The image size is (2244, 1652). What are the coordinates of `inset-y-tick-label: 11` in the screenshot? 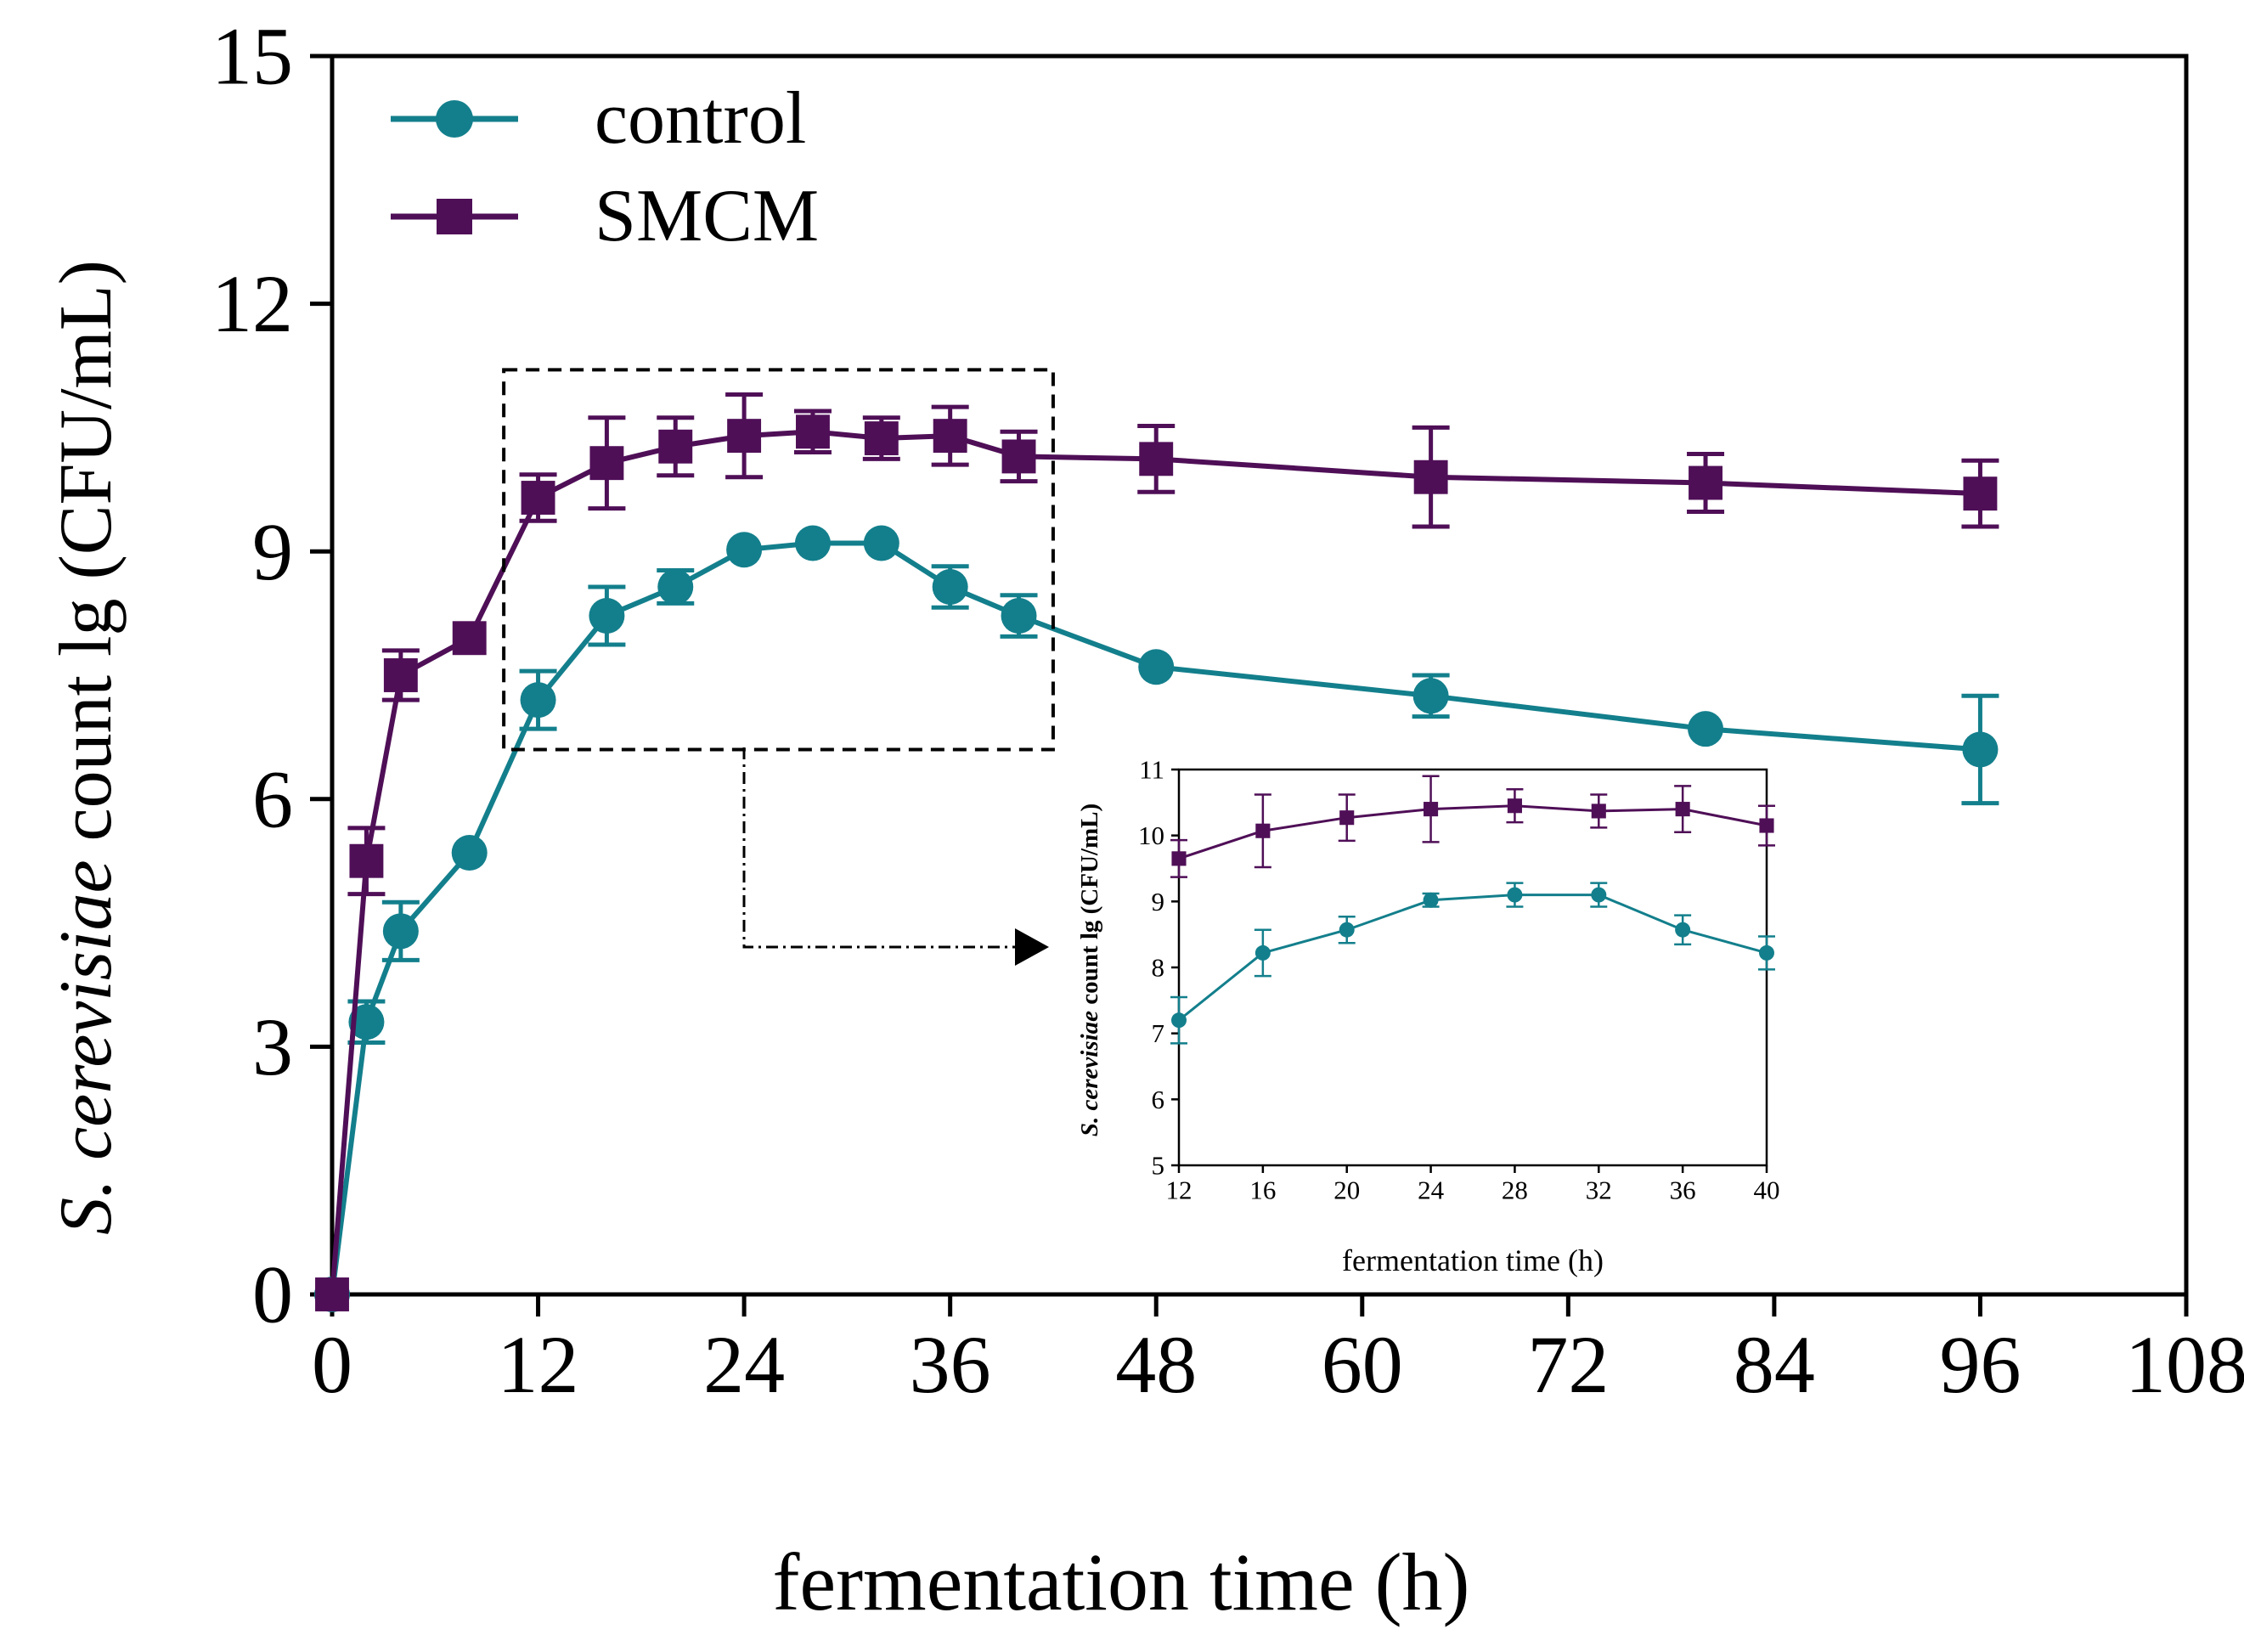 It's located at (1151, 770).